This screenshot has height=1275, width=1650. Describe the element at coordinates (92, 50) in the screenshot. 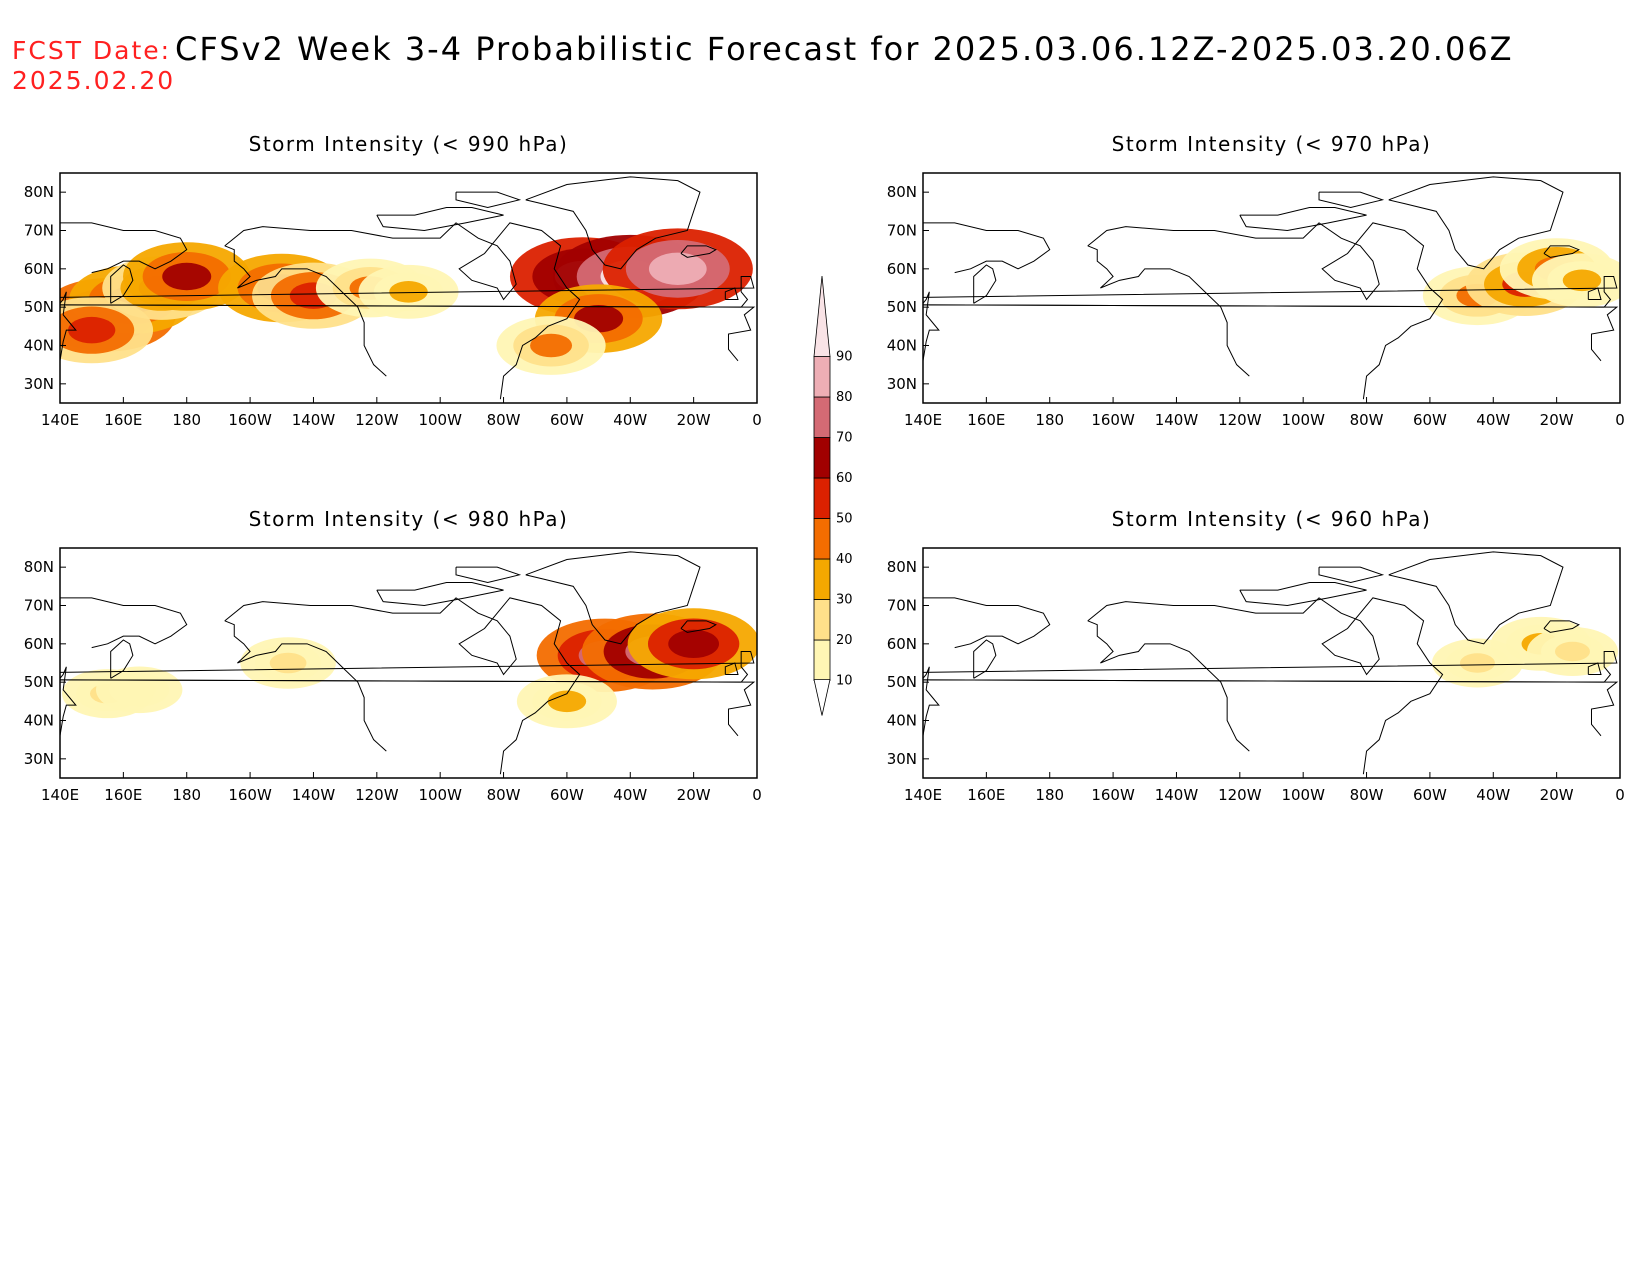

I see `forecast-date-label: FCST Date:` at that location.